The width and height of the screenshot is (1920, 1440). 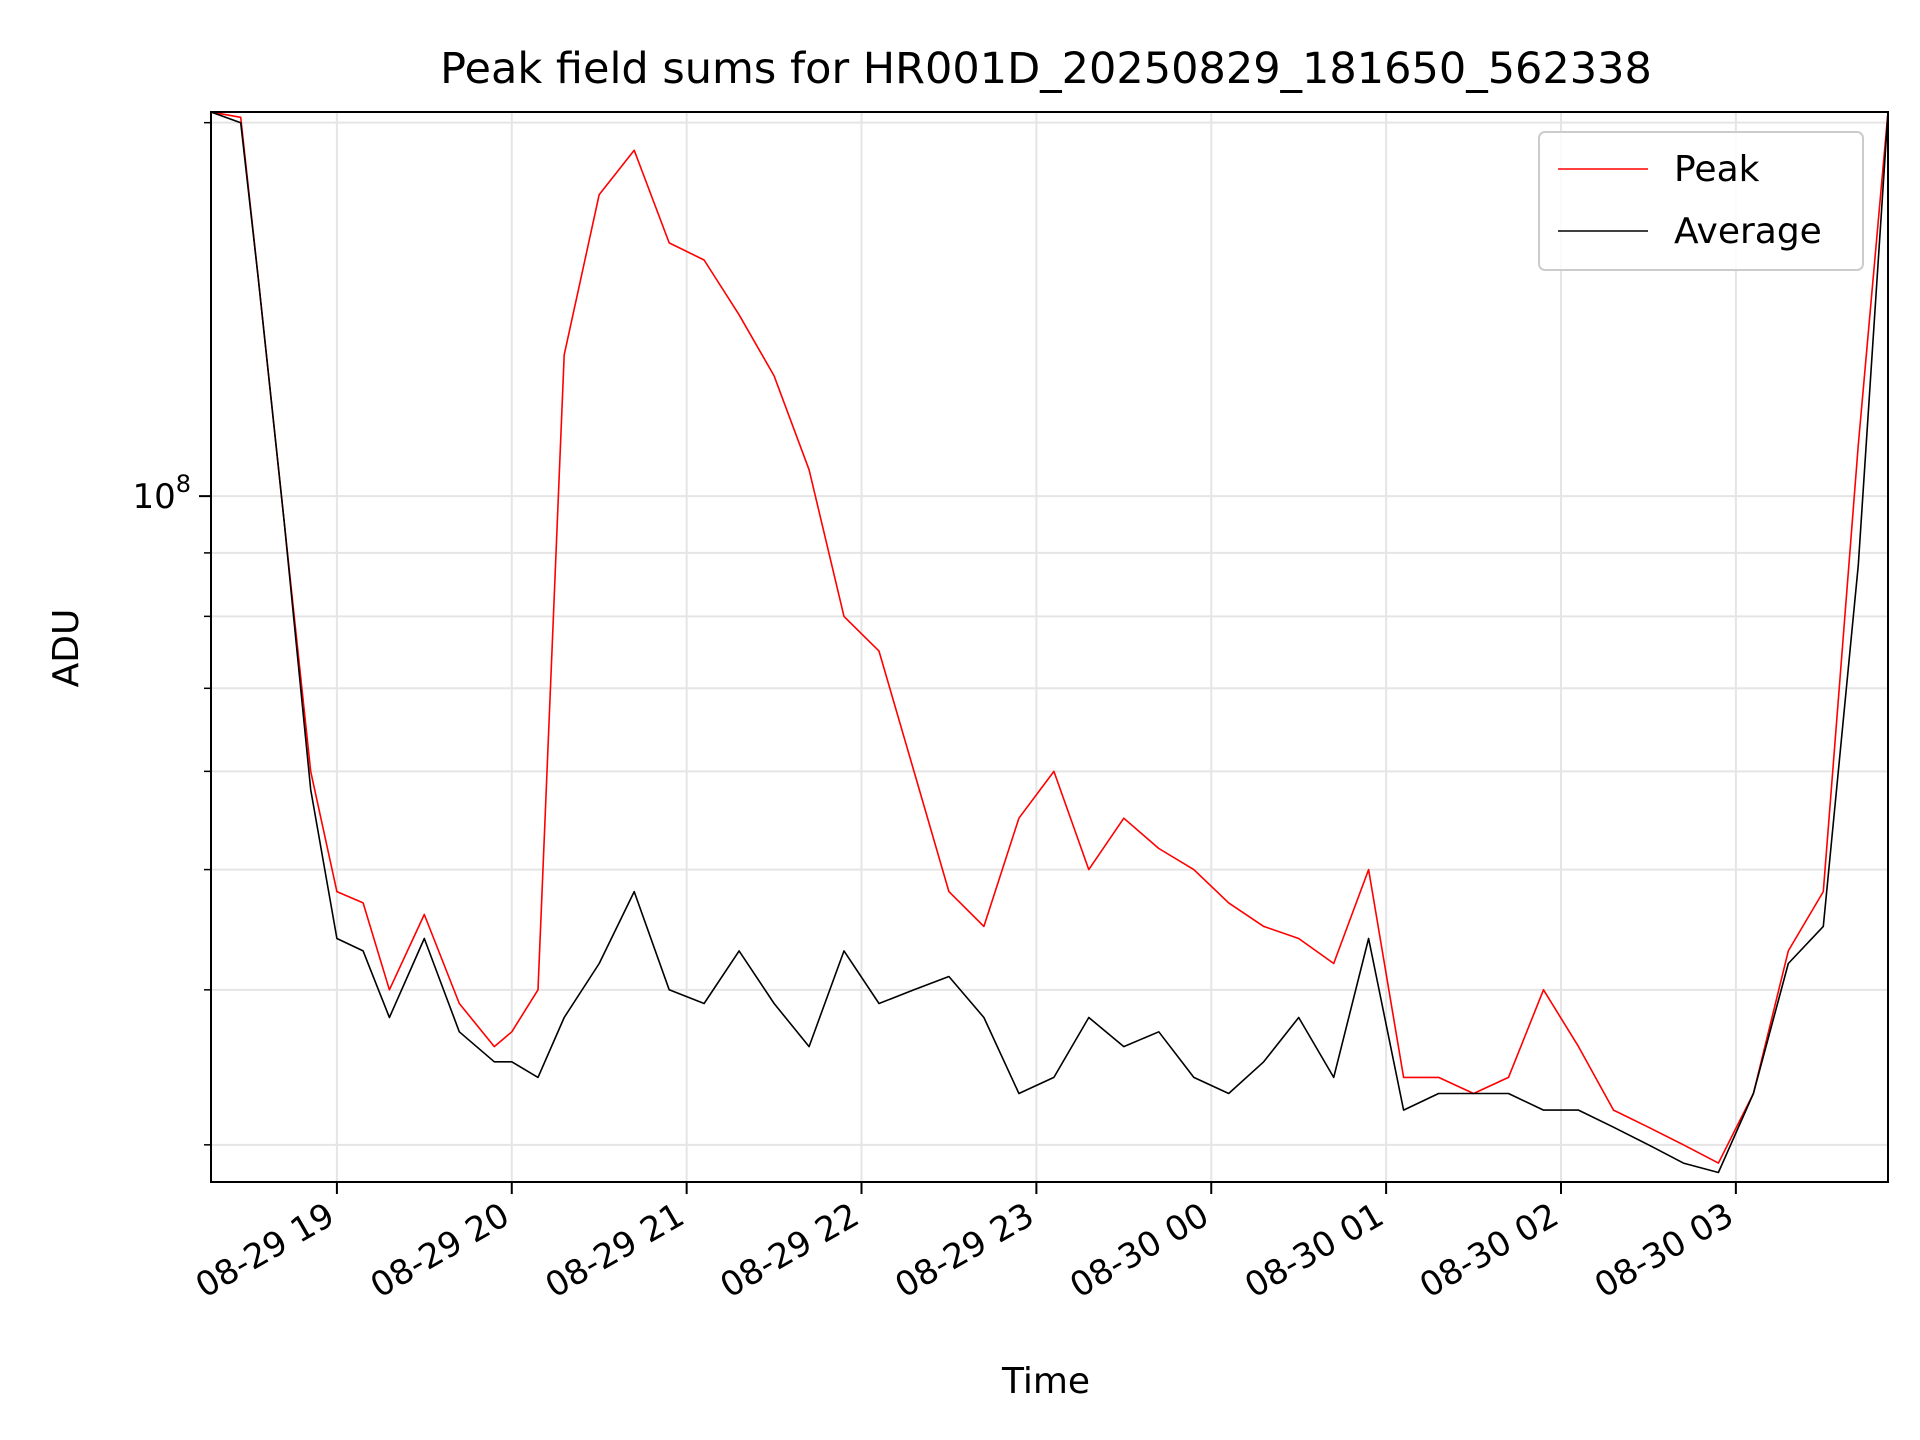 What do you see at coordinates (1045, 1381) in the screenshot?
I see `x-axis-label: Time` at bounding box center [1045, 1381].